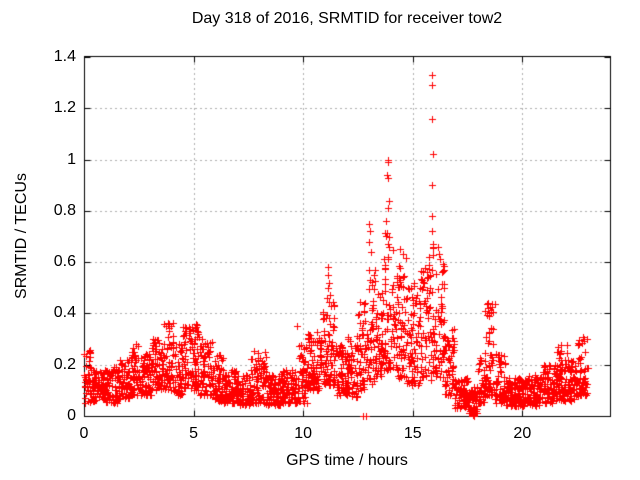 Image resolution: width=640 pixels, height=480 pixels. Describe the element at coordinates (64, 56) in the screenshot. I see `y-tick-label: 1.4` at that location.